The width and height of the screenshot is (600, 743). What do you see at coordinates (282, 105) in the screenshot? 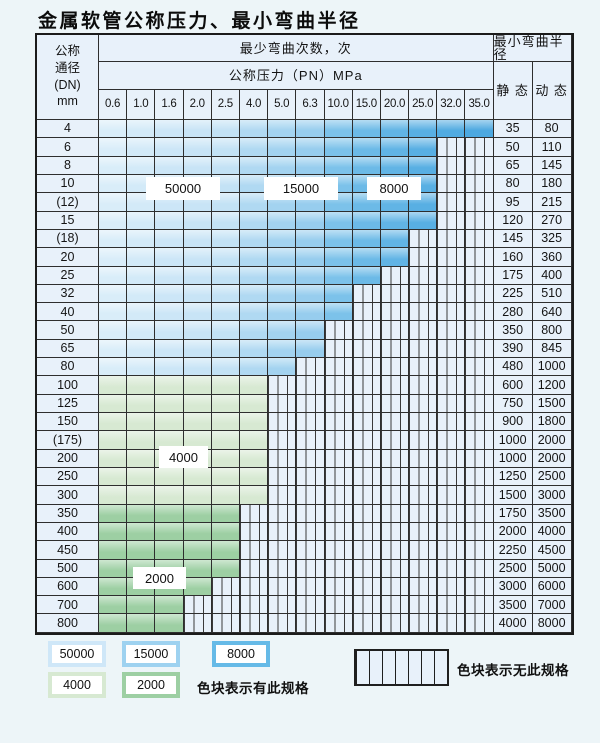
I see `pressure-column-header: 5.0` at bounding box center [282, 105].